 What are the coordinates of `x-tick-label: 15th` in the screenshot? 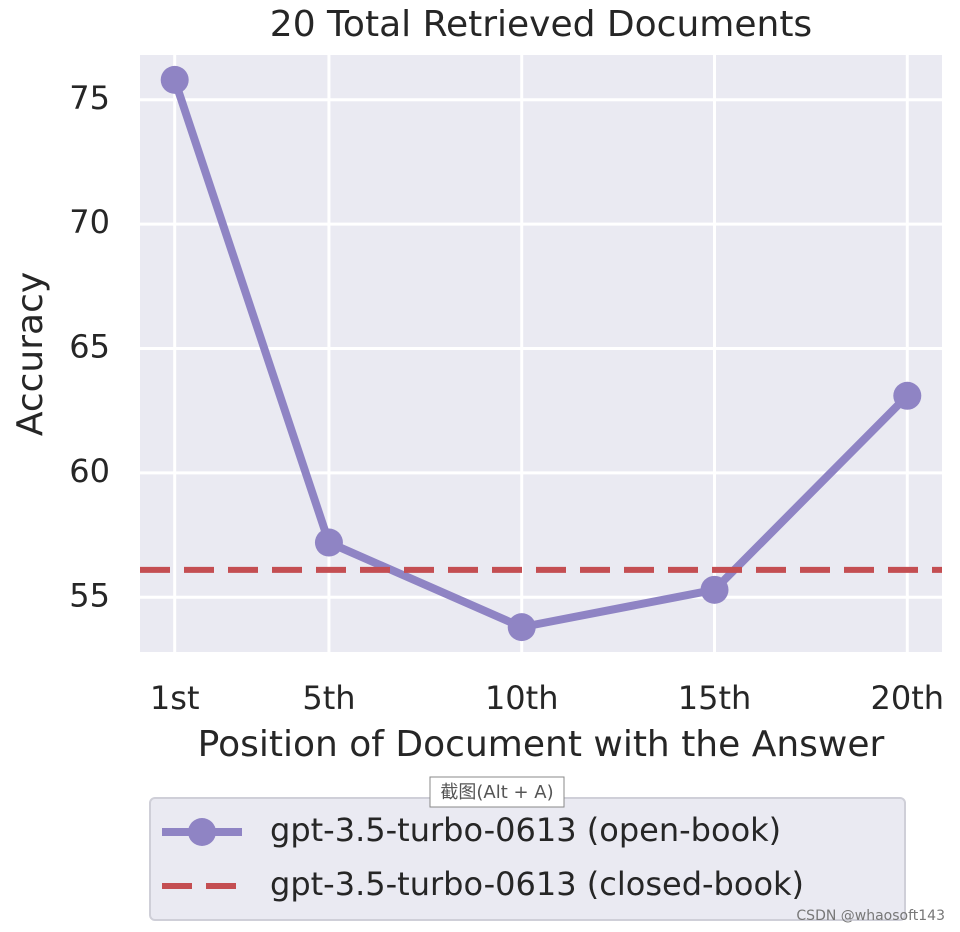 It's located at (715, 698).